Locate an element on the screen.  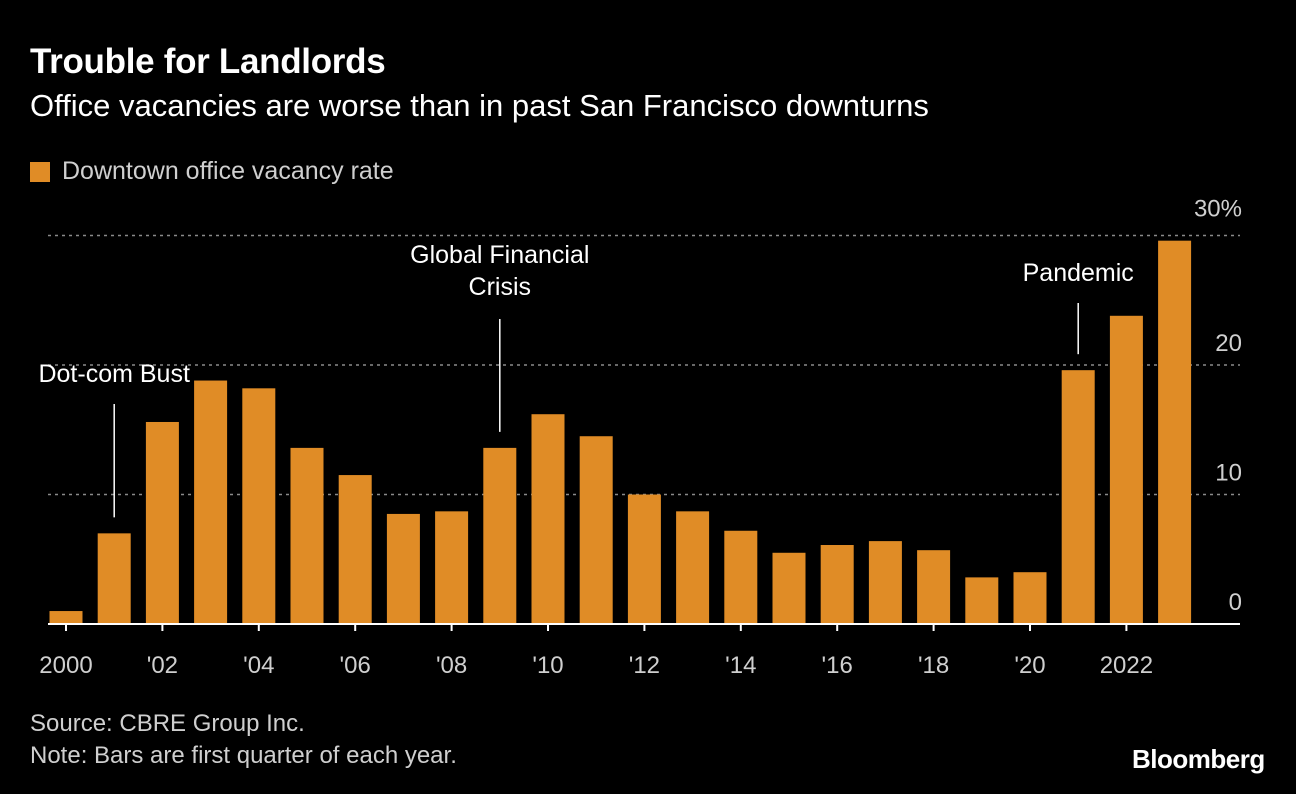
x-tick-label: '06 is located at coordinates (355, 665).